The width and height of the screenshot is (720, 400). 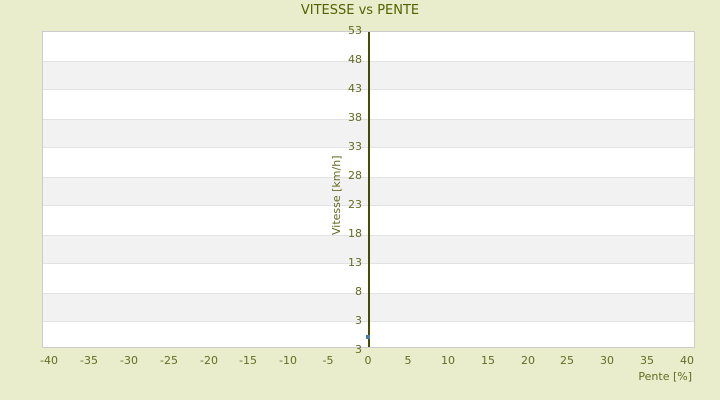 I want to click on x-tick-label: -10, so click(x=288, y=360).